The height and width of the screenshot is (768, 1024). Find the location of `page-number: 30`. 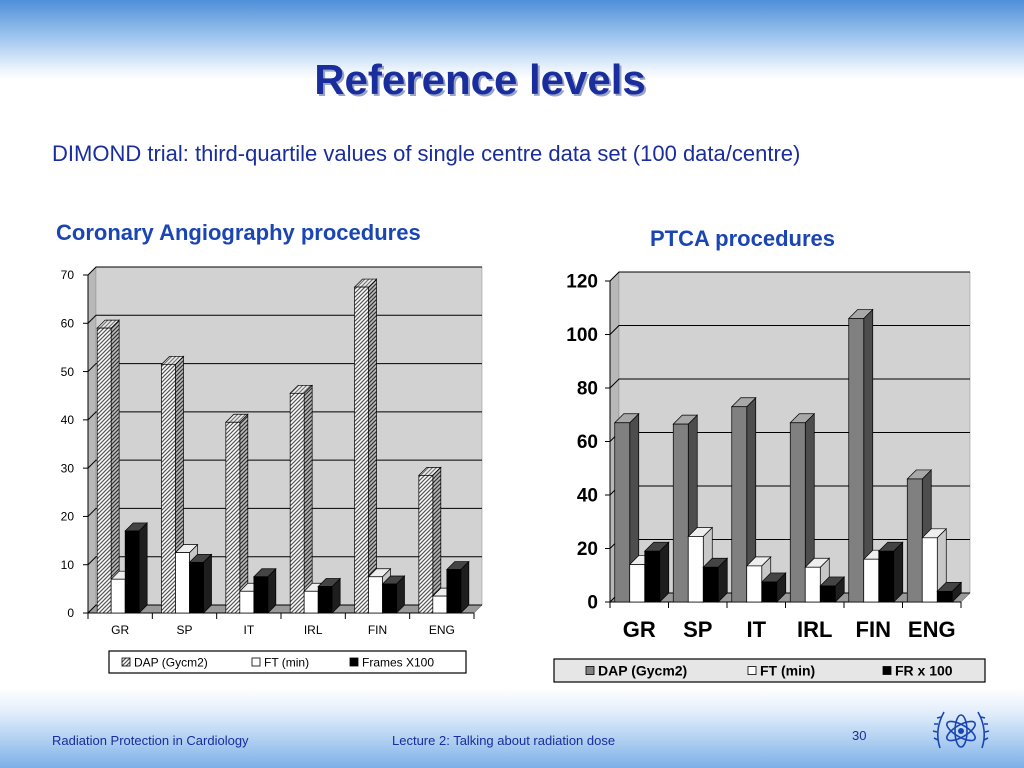

page-number: 30 is located at coordinates (859, 735).